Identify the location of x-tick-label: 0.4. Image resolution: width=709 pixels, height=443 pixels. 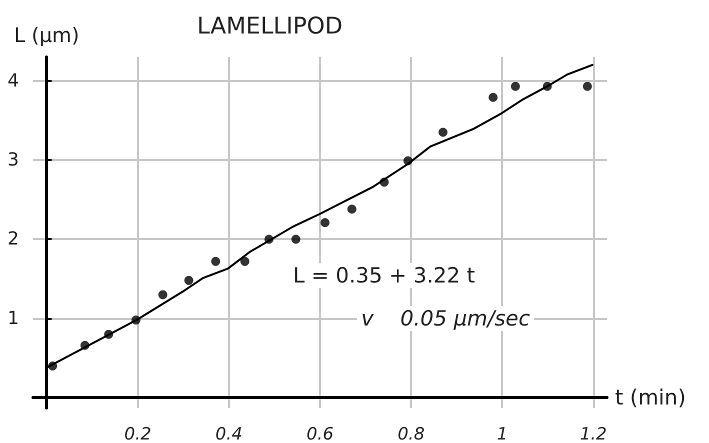
(228, 433).